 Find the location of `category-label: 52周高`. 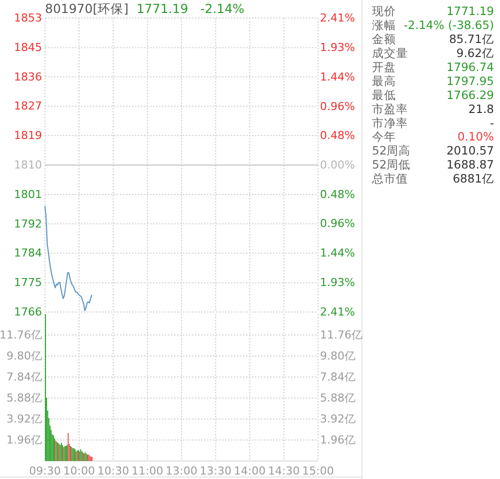

category-label: 52周高 is located at coordinates (391, 151).